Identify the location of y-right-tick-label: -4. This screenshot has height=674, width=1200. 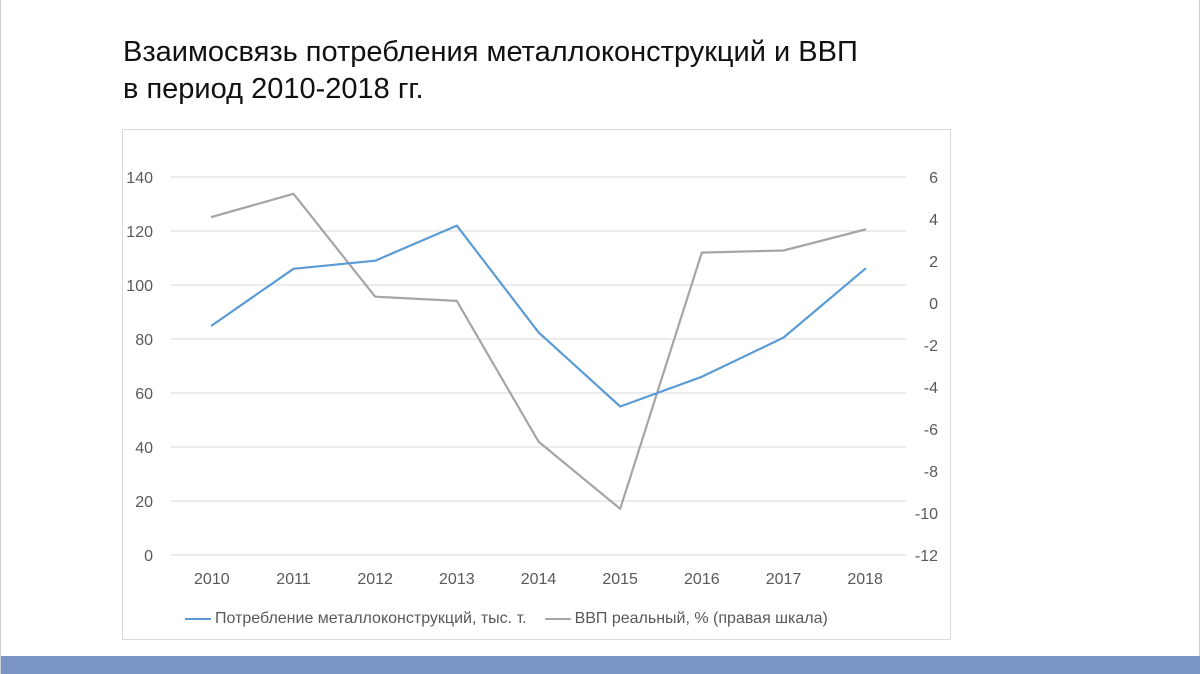
(931, 388).